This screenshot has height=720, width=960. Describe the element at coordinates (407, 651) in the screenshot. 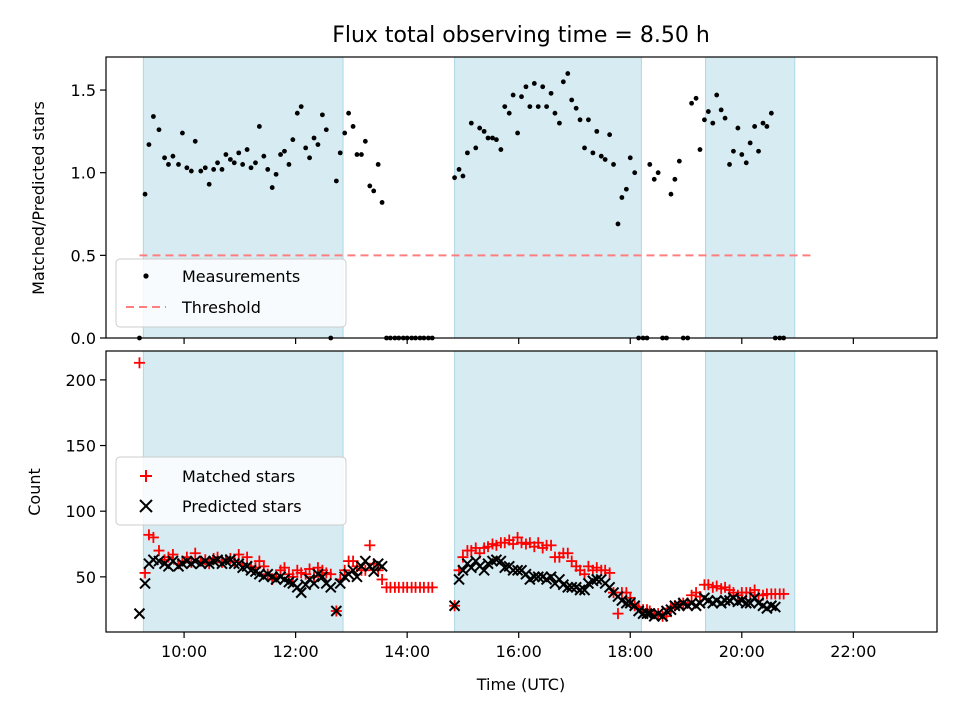

I see `x-tick-label: 14:00` at that location.